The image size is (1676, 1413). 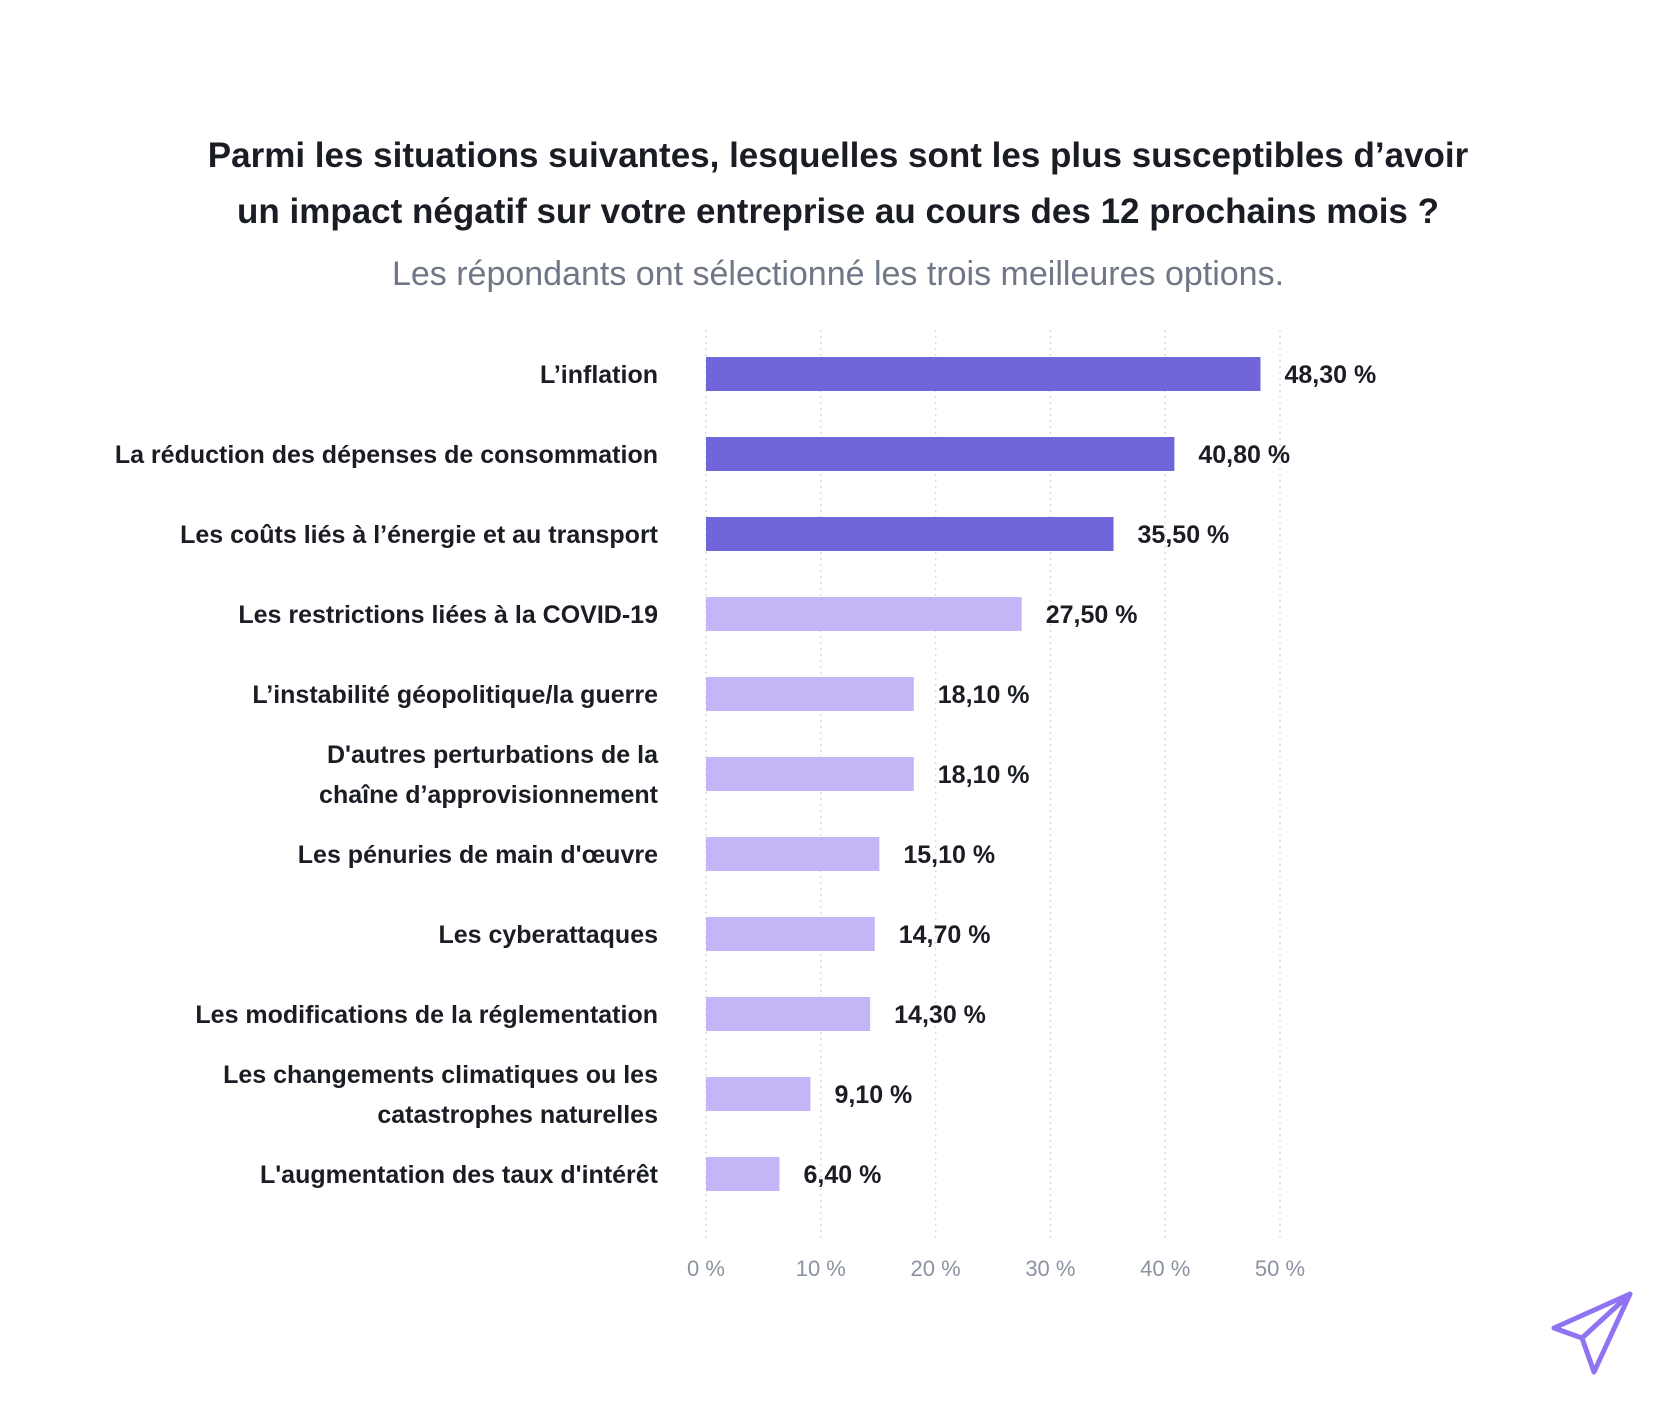 I want to click on paper-plane-icon, so click(x=1592, y=1333).